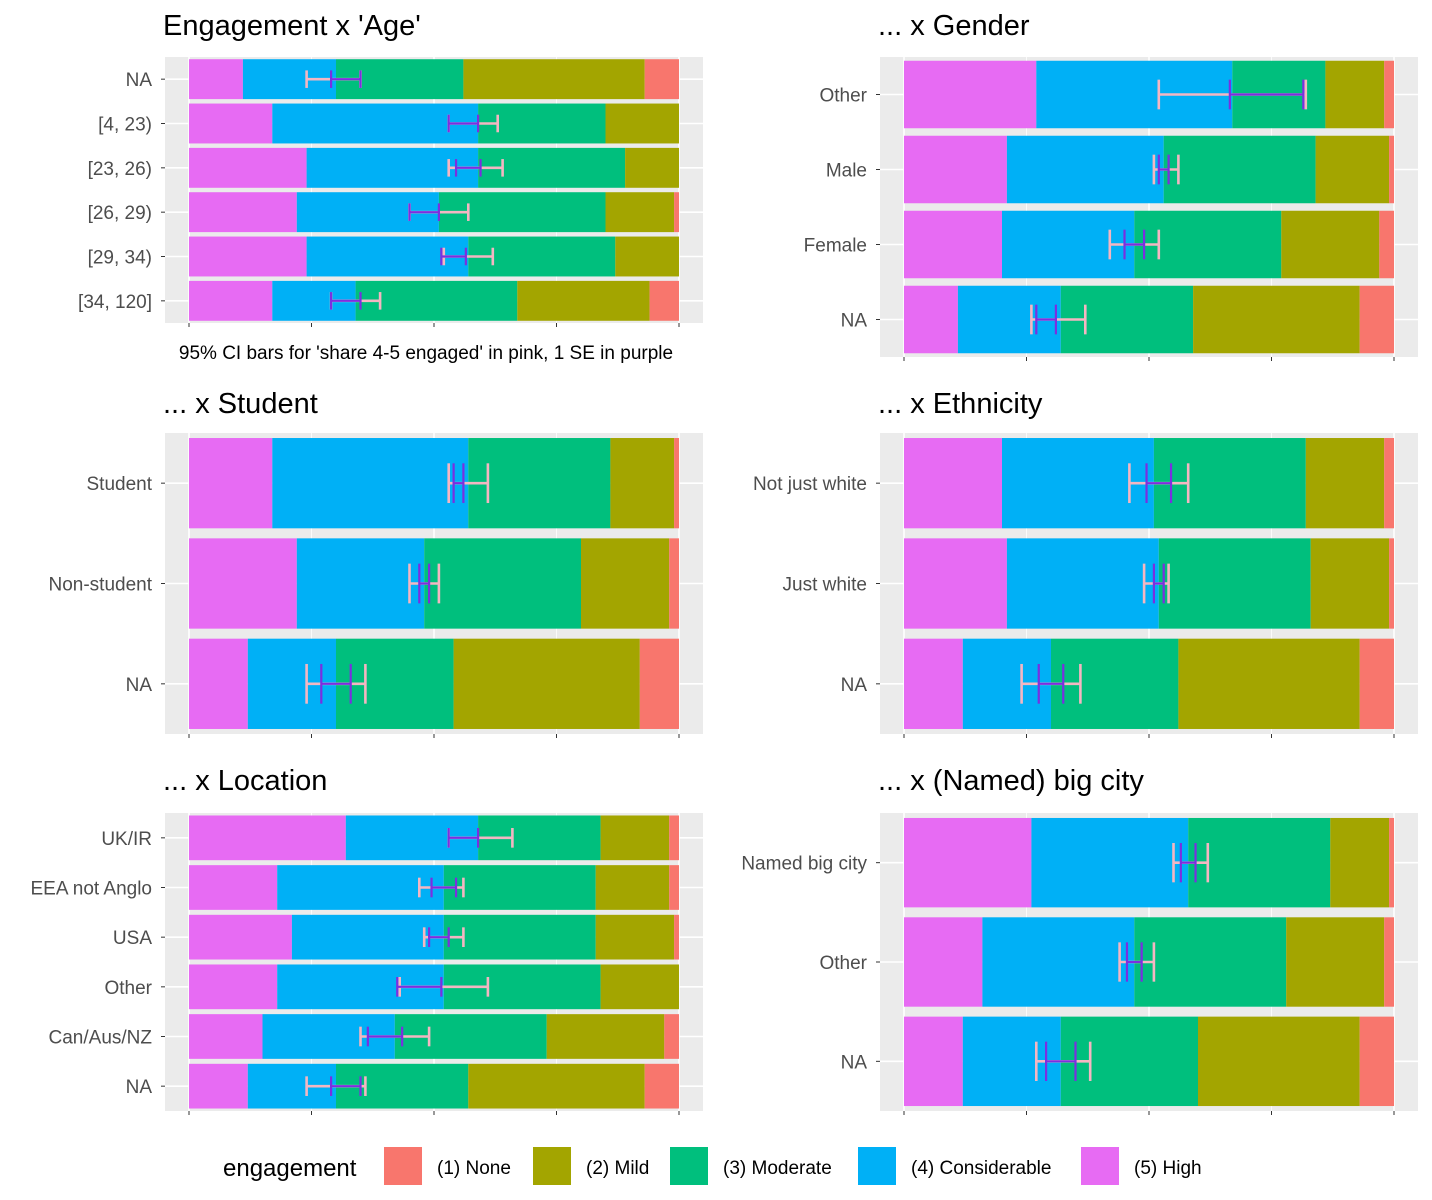 Image resolution: width=1432 pixels, height=1200 pixels. Describe the element at coordinates (240, 404) in the screenshot. I see `panel-title: ... x Student` at that location.